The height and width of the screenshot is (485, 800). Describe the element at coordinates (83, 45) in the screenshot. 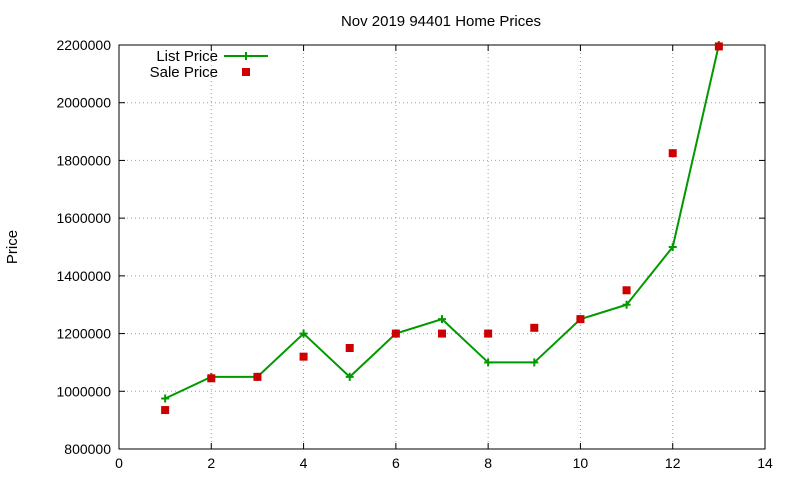

I see `y-tick-label: 2200000` at that location.